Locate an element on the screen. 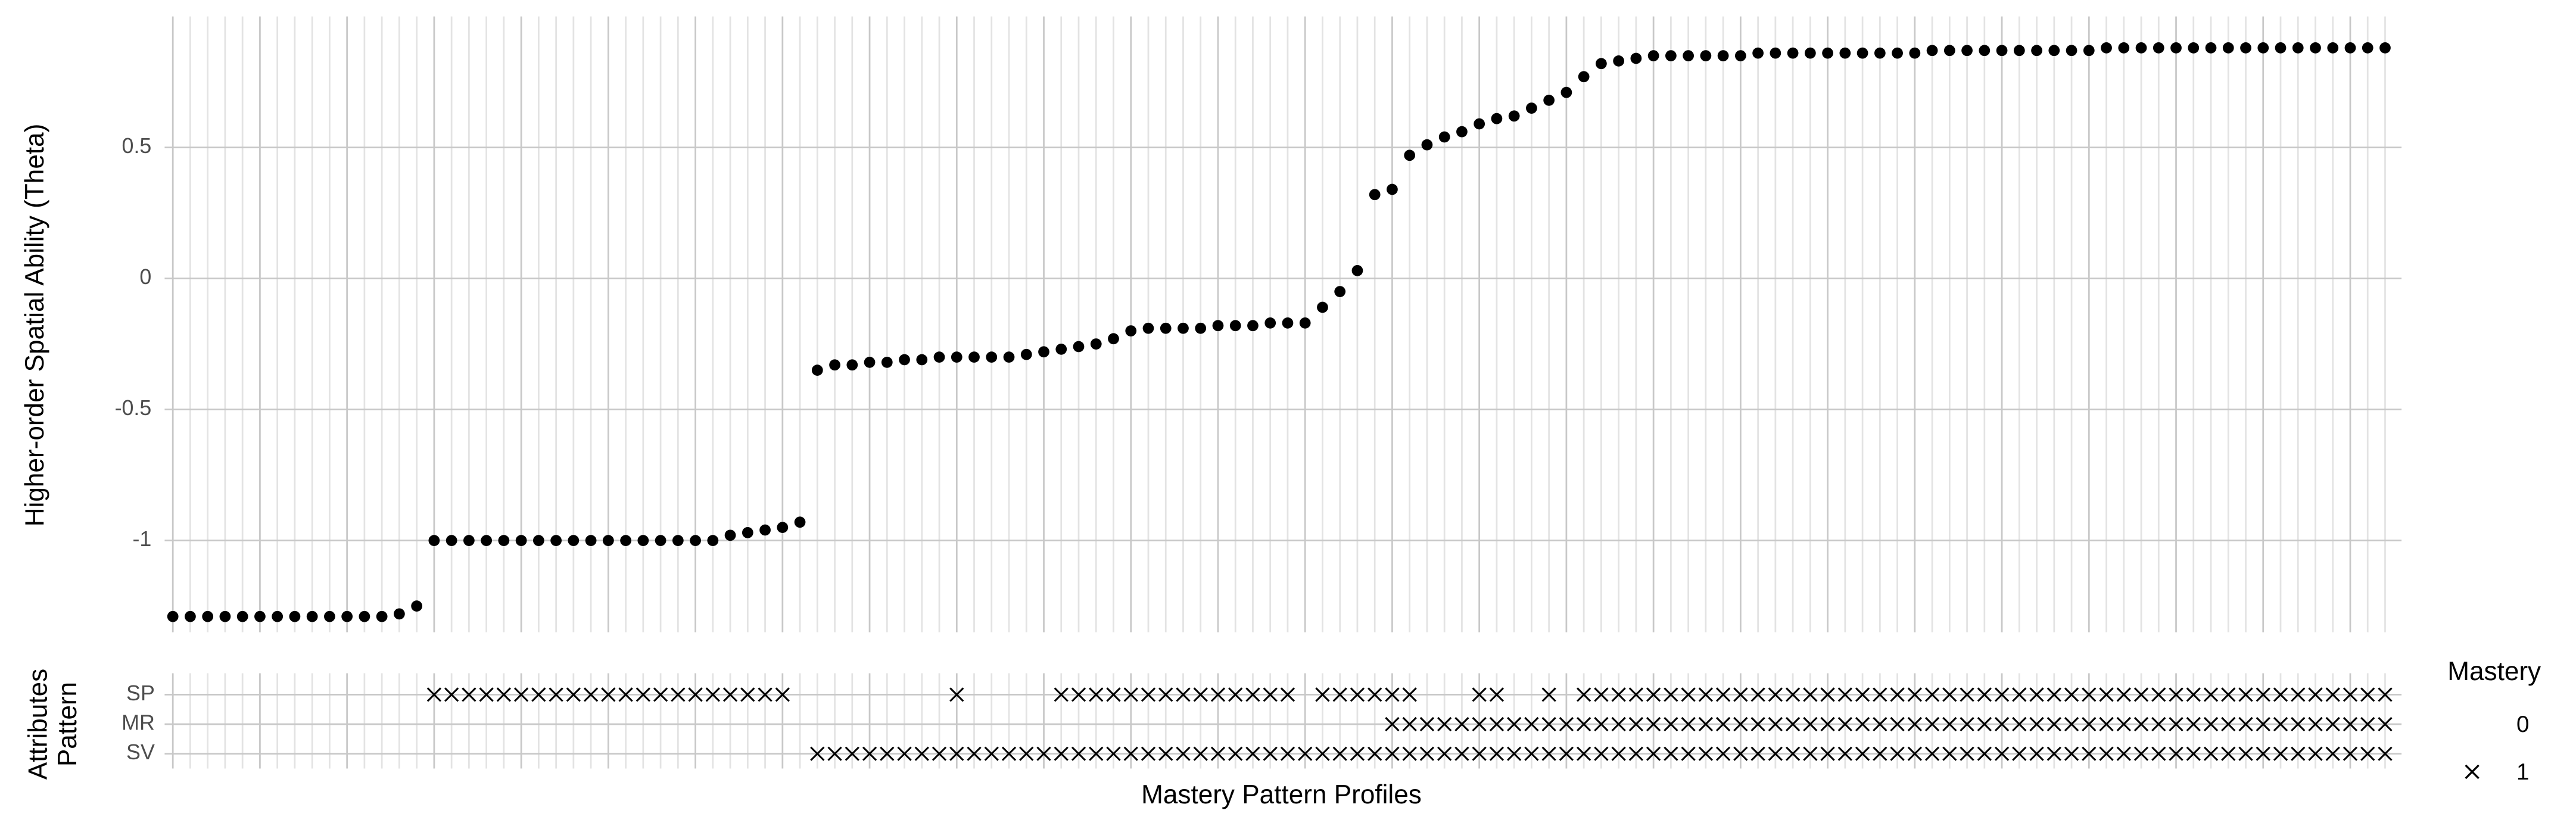  pattern-axis-title: Attributes is located at coordinates (37, 724).